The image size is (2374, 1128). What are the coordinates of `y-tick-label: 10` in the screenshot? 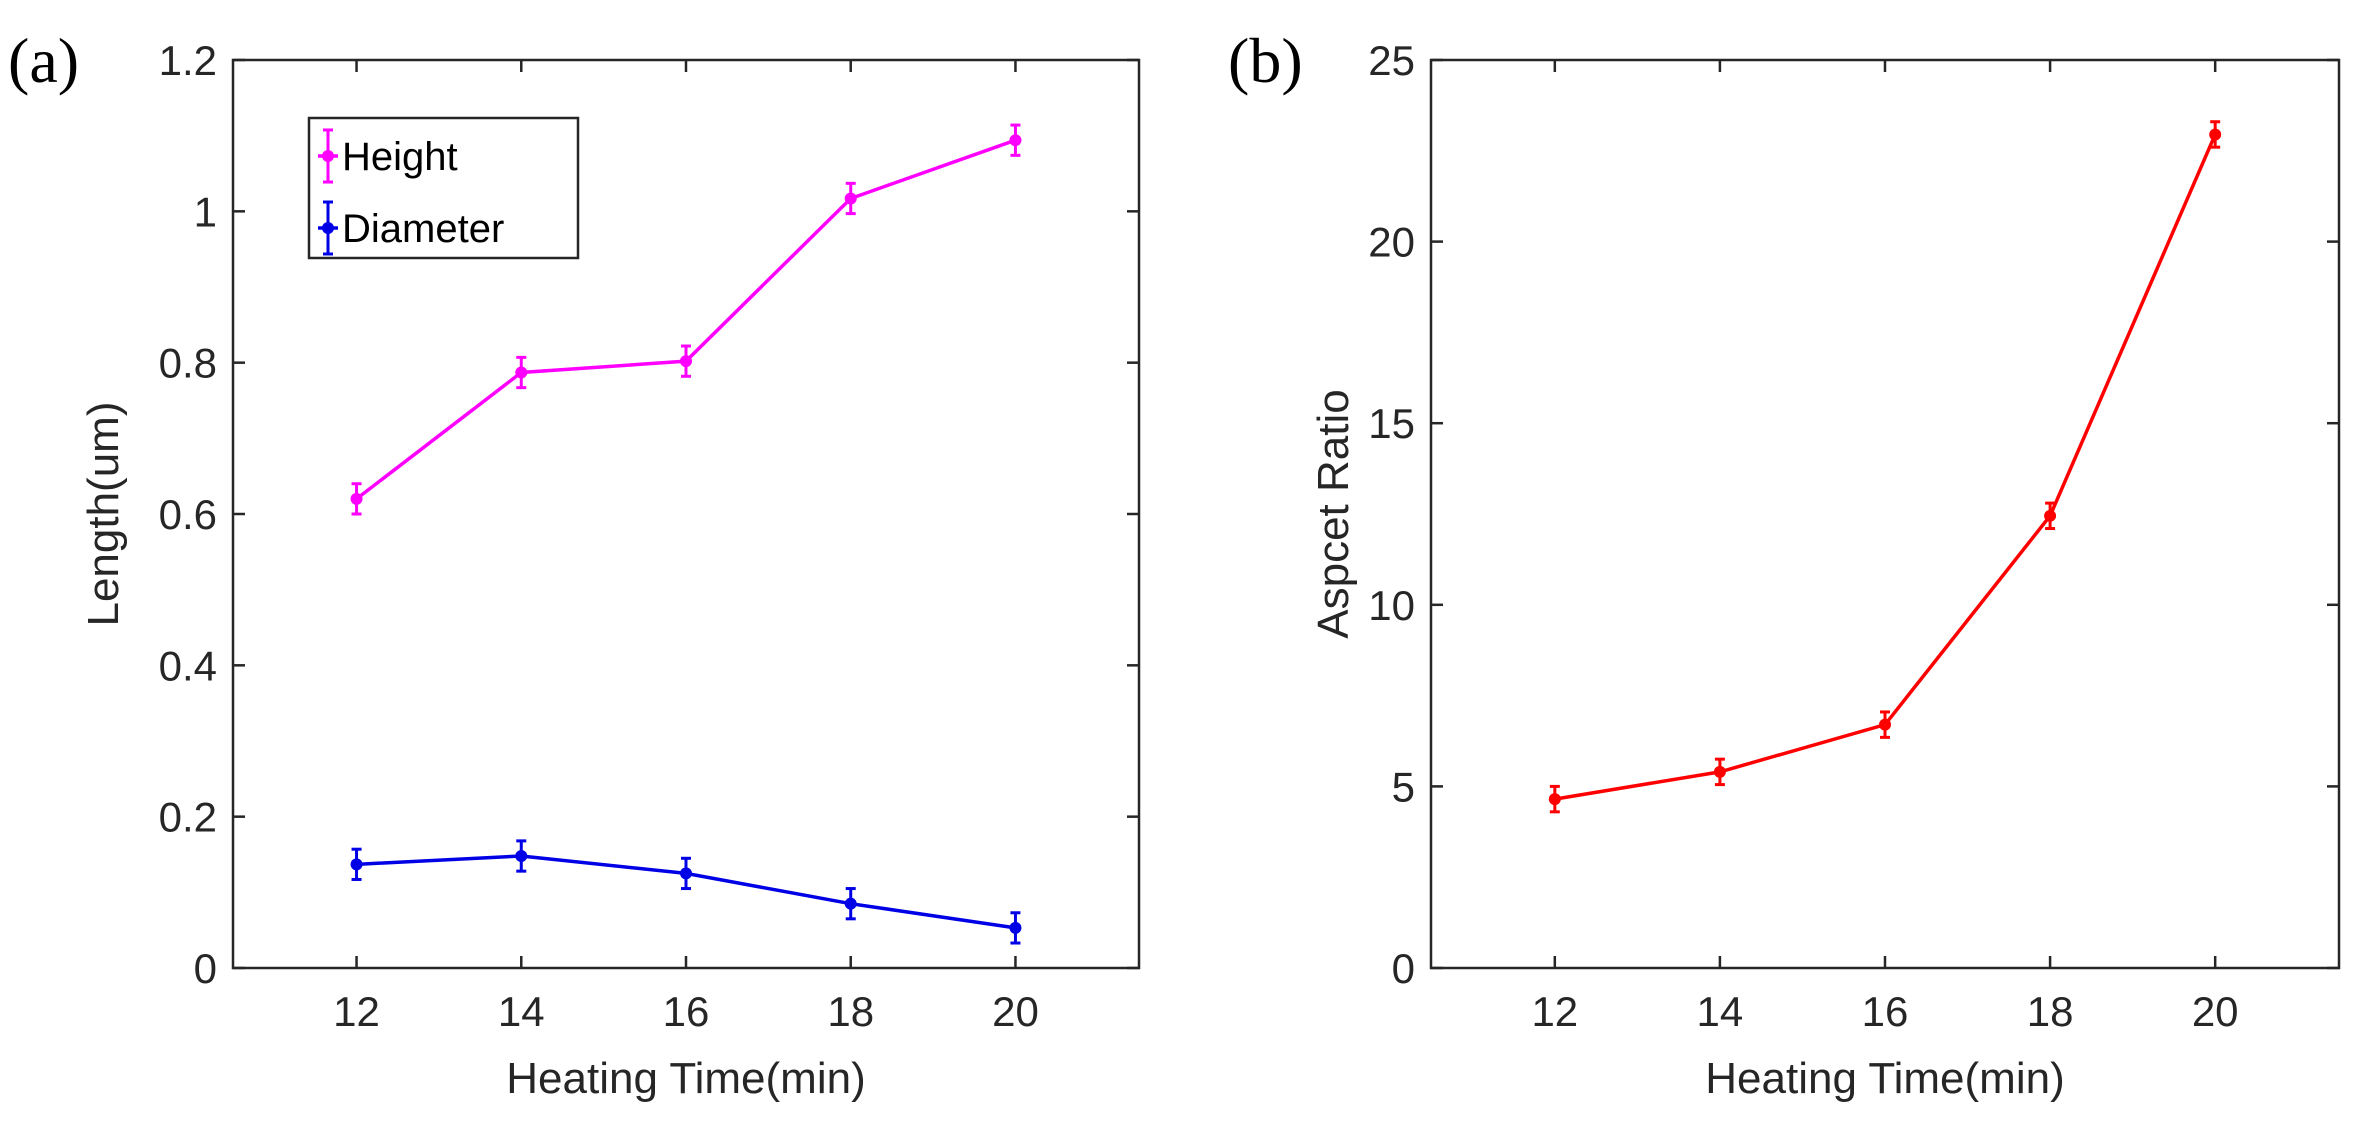 It's located at (1391, 605).